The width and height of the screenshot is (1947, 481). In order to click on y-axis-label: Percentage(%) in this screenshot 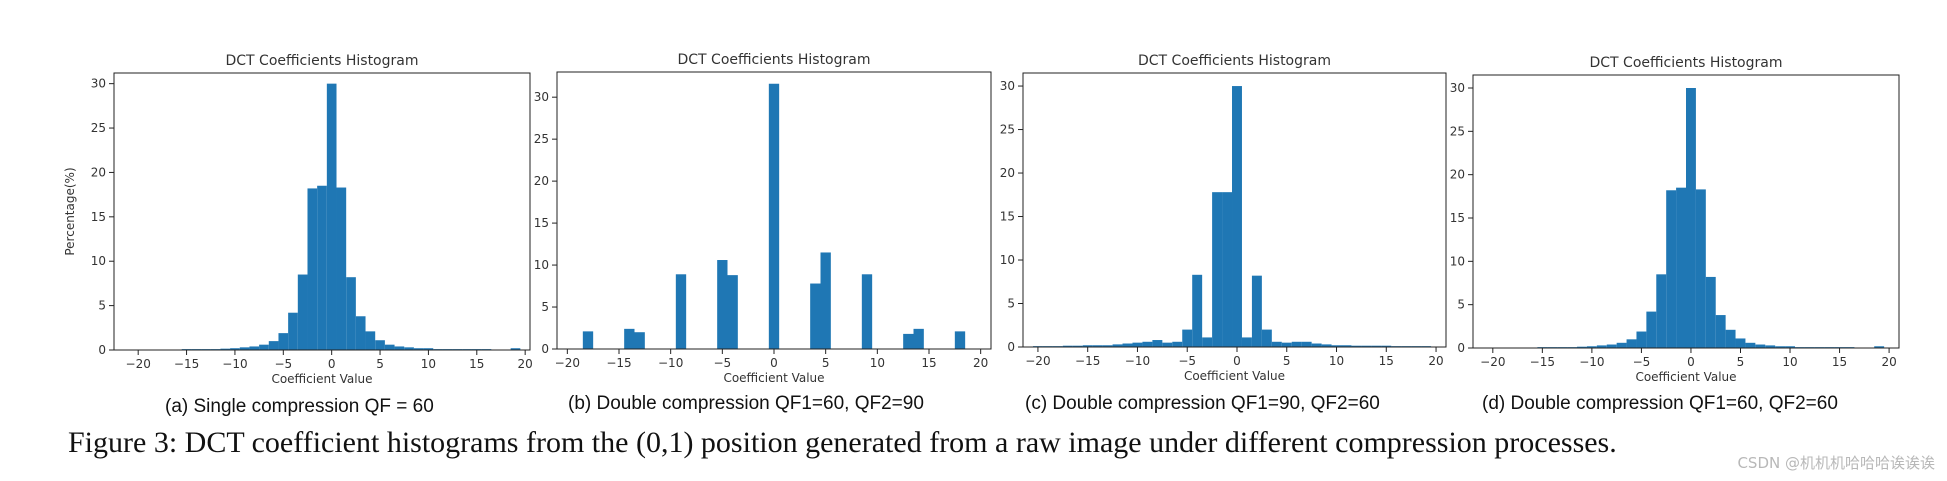, I will do `click(70, 211)`.